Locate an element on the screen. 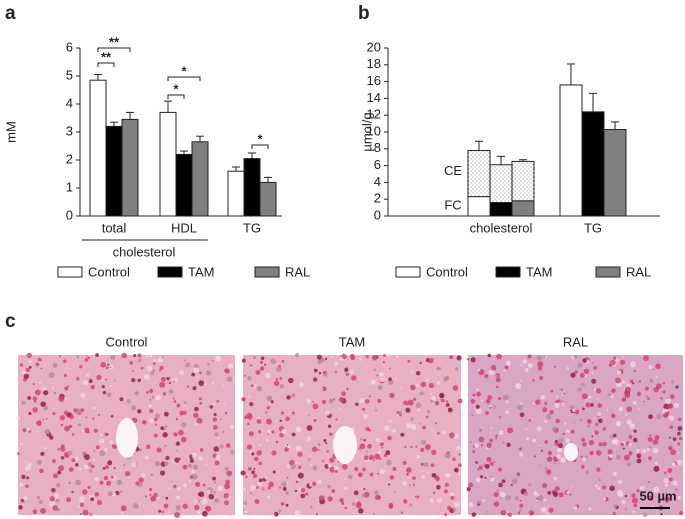  significance: ** is located at coordinates (106, 56).